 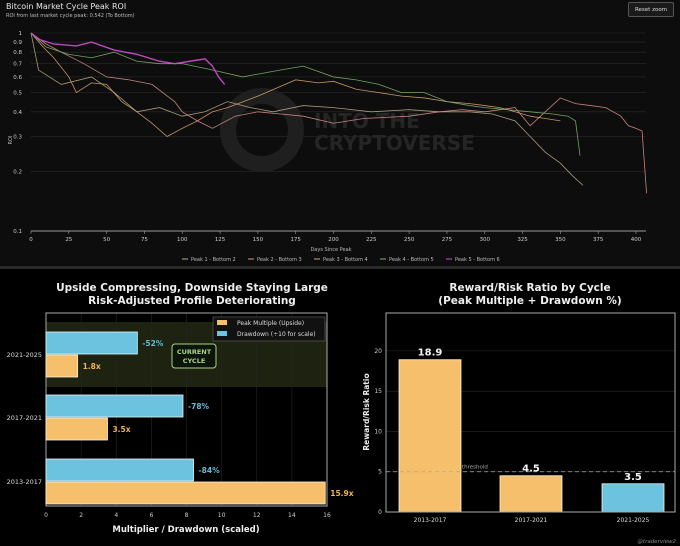 I want to click on current-cycle-badge, so click(x=194, y=356).